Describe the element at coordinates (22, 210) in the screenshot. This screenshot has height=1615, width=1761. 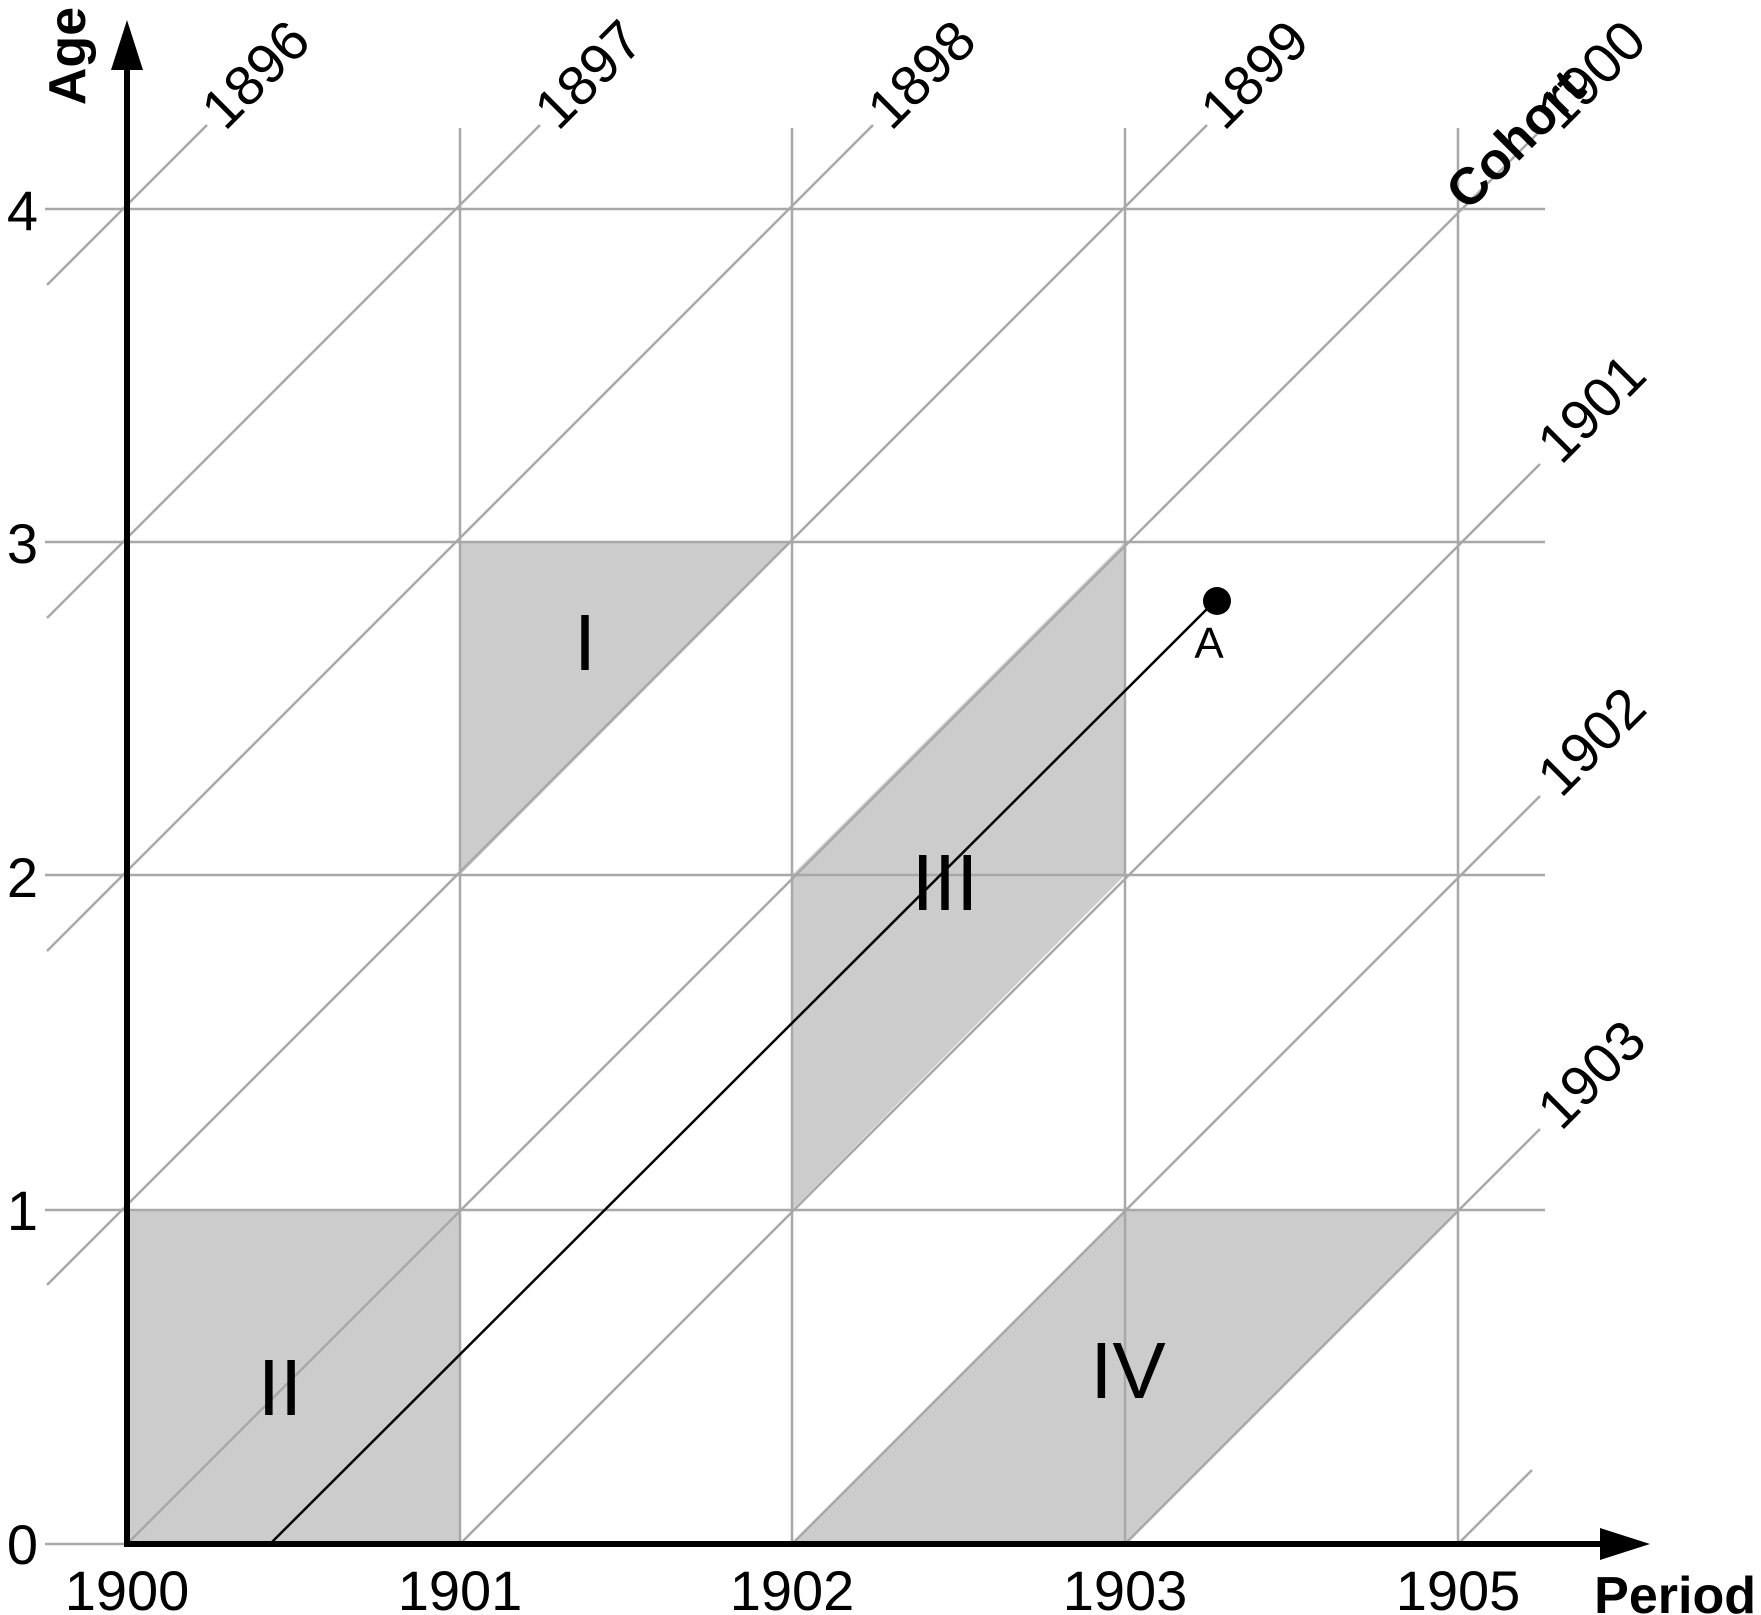
I see `y-tick-label: 4` at that location.